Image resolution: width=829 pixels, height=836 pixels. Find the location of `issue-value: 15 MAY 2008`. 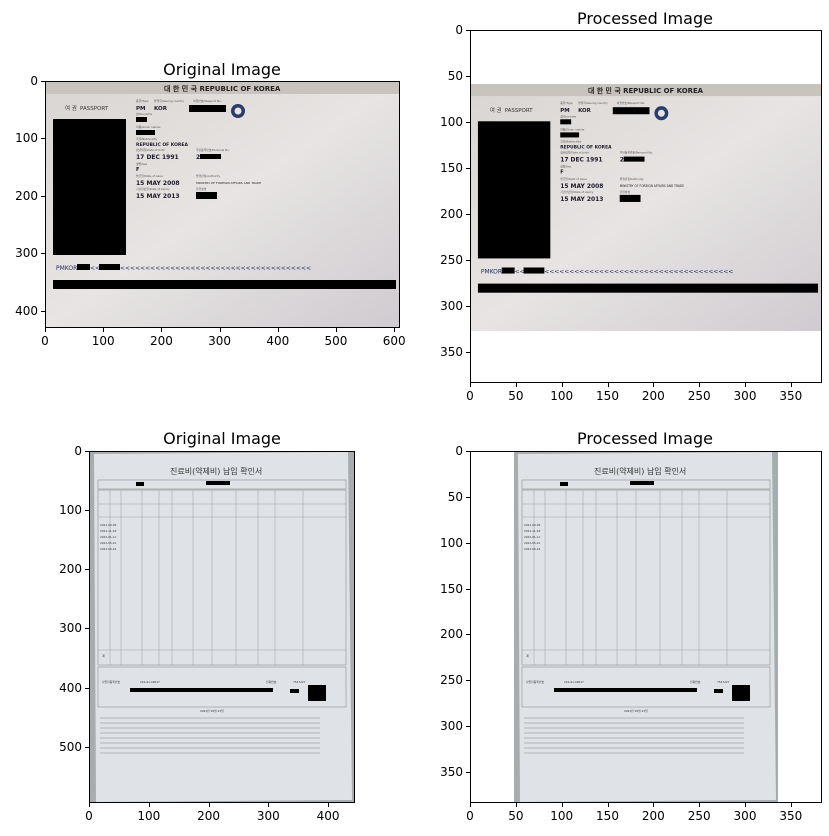

issue-value: 15 MAY 2008 is located at coordinates (158, 183).